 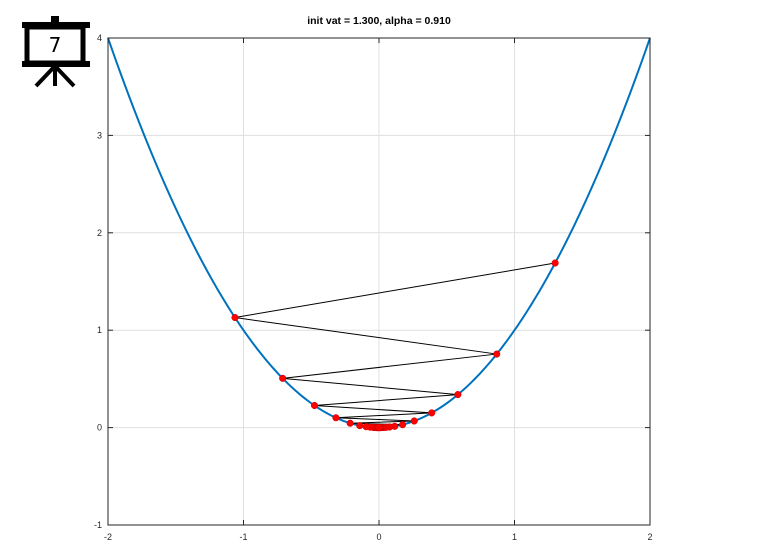 I want to click on x-tick-label: -1, so click(x=243, y=537).